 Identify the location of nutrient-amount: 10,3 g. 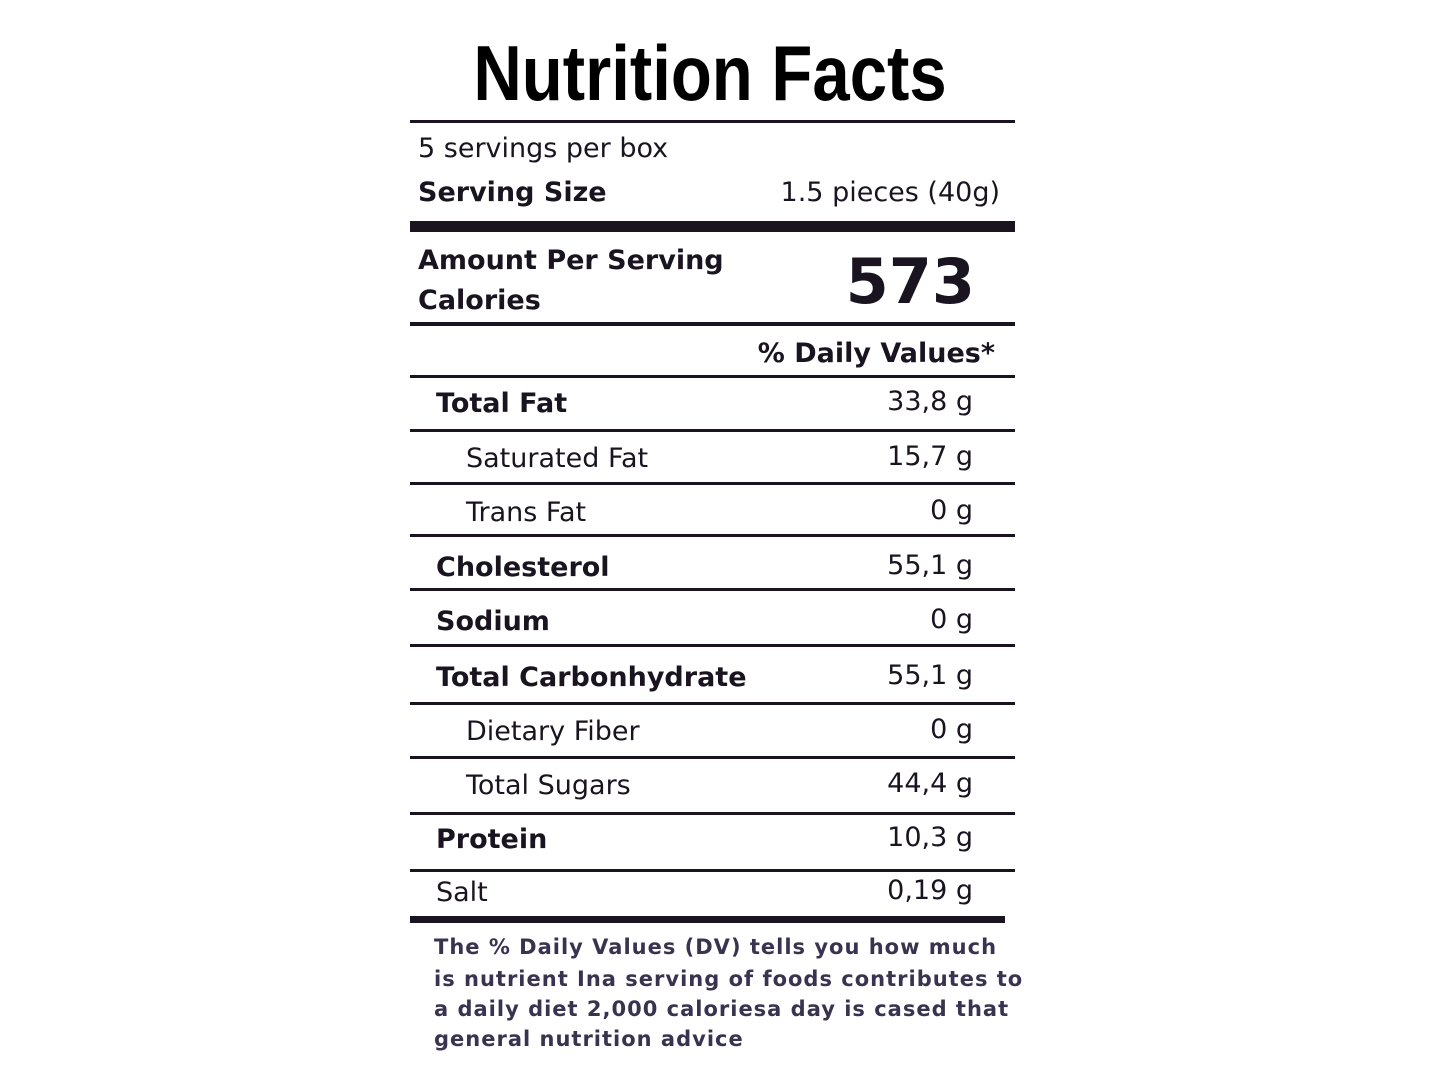
(930, 837).